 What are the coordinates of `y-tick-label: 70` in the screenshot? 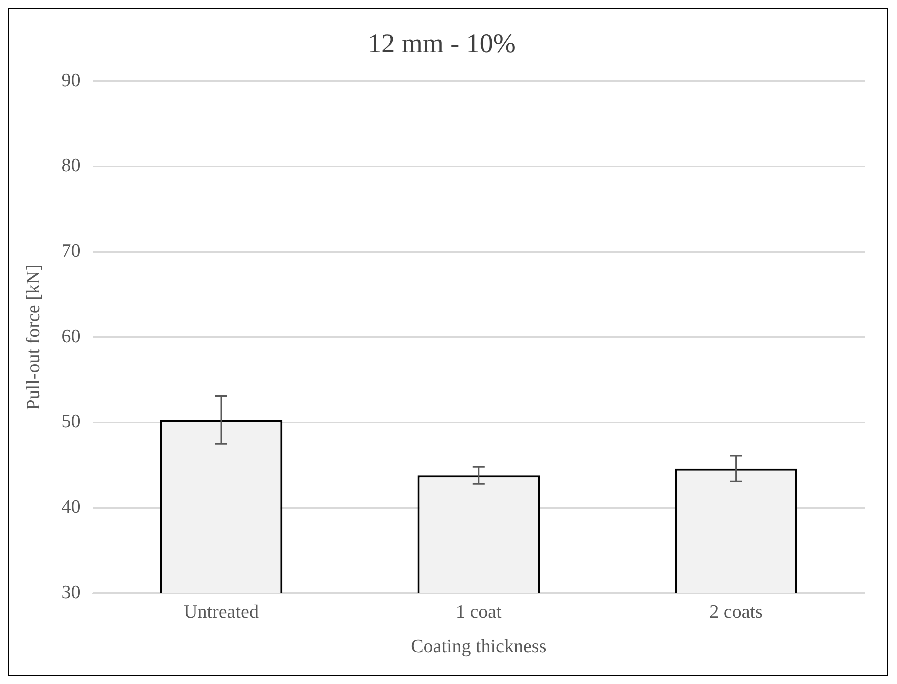 It's located at (71, 251).